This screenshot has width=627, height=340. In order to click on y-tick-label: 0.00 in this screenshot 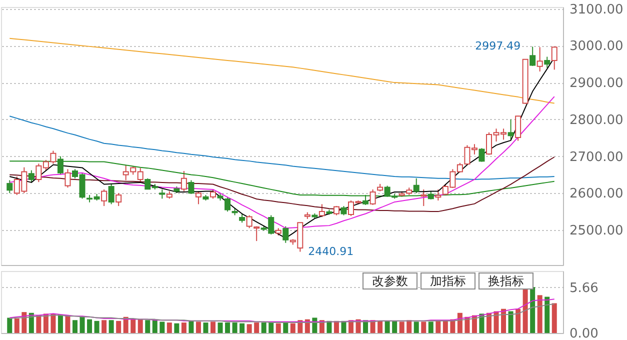, I will do `click(584, 333)`.